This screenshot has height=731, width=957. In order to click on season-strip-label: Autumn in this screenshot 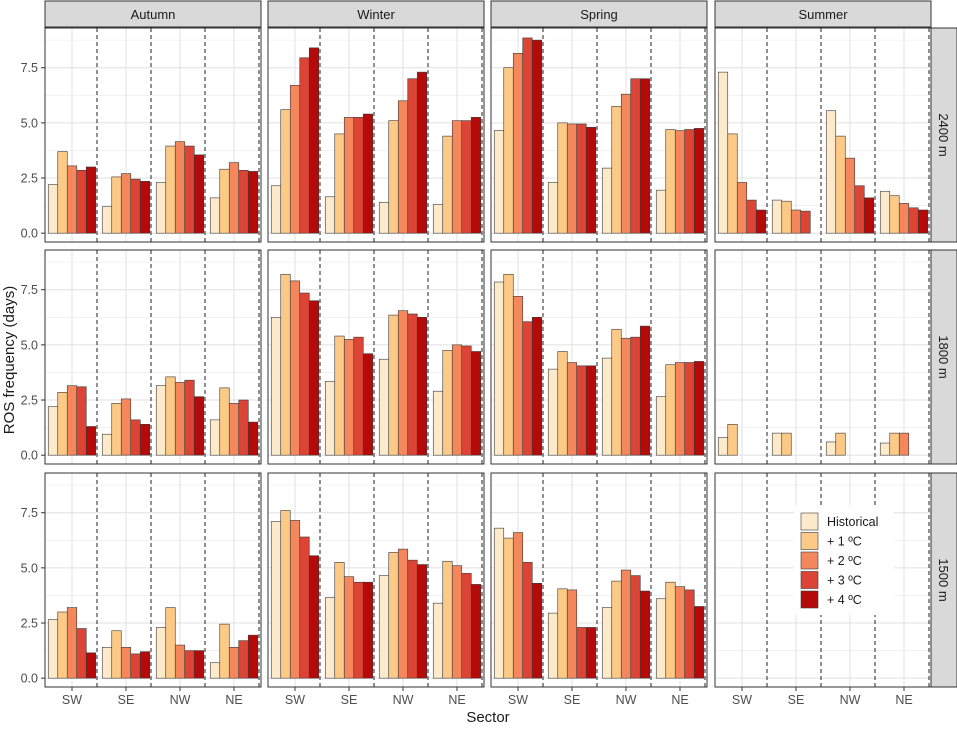, I will do `click(153, 14)`.